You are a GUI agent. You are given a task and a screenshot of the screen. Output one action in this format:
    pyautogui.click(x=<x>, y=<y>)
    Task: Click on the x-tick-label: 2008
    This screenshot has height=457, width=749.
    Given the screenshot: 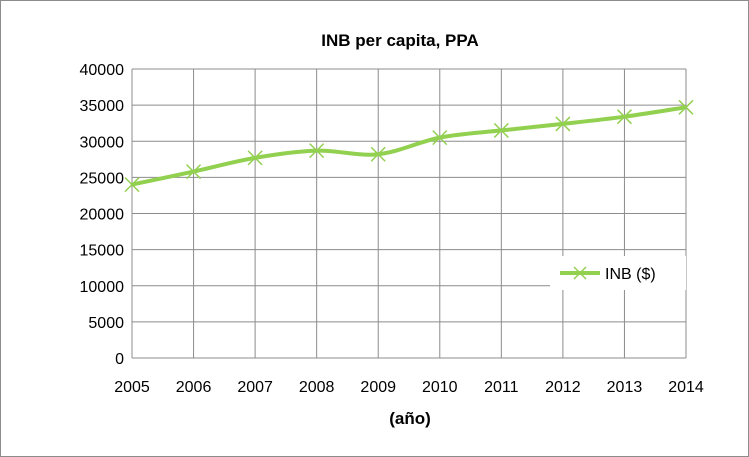 What is the action you would take?
    pyautogui.click(x=317, y=387)
    